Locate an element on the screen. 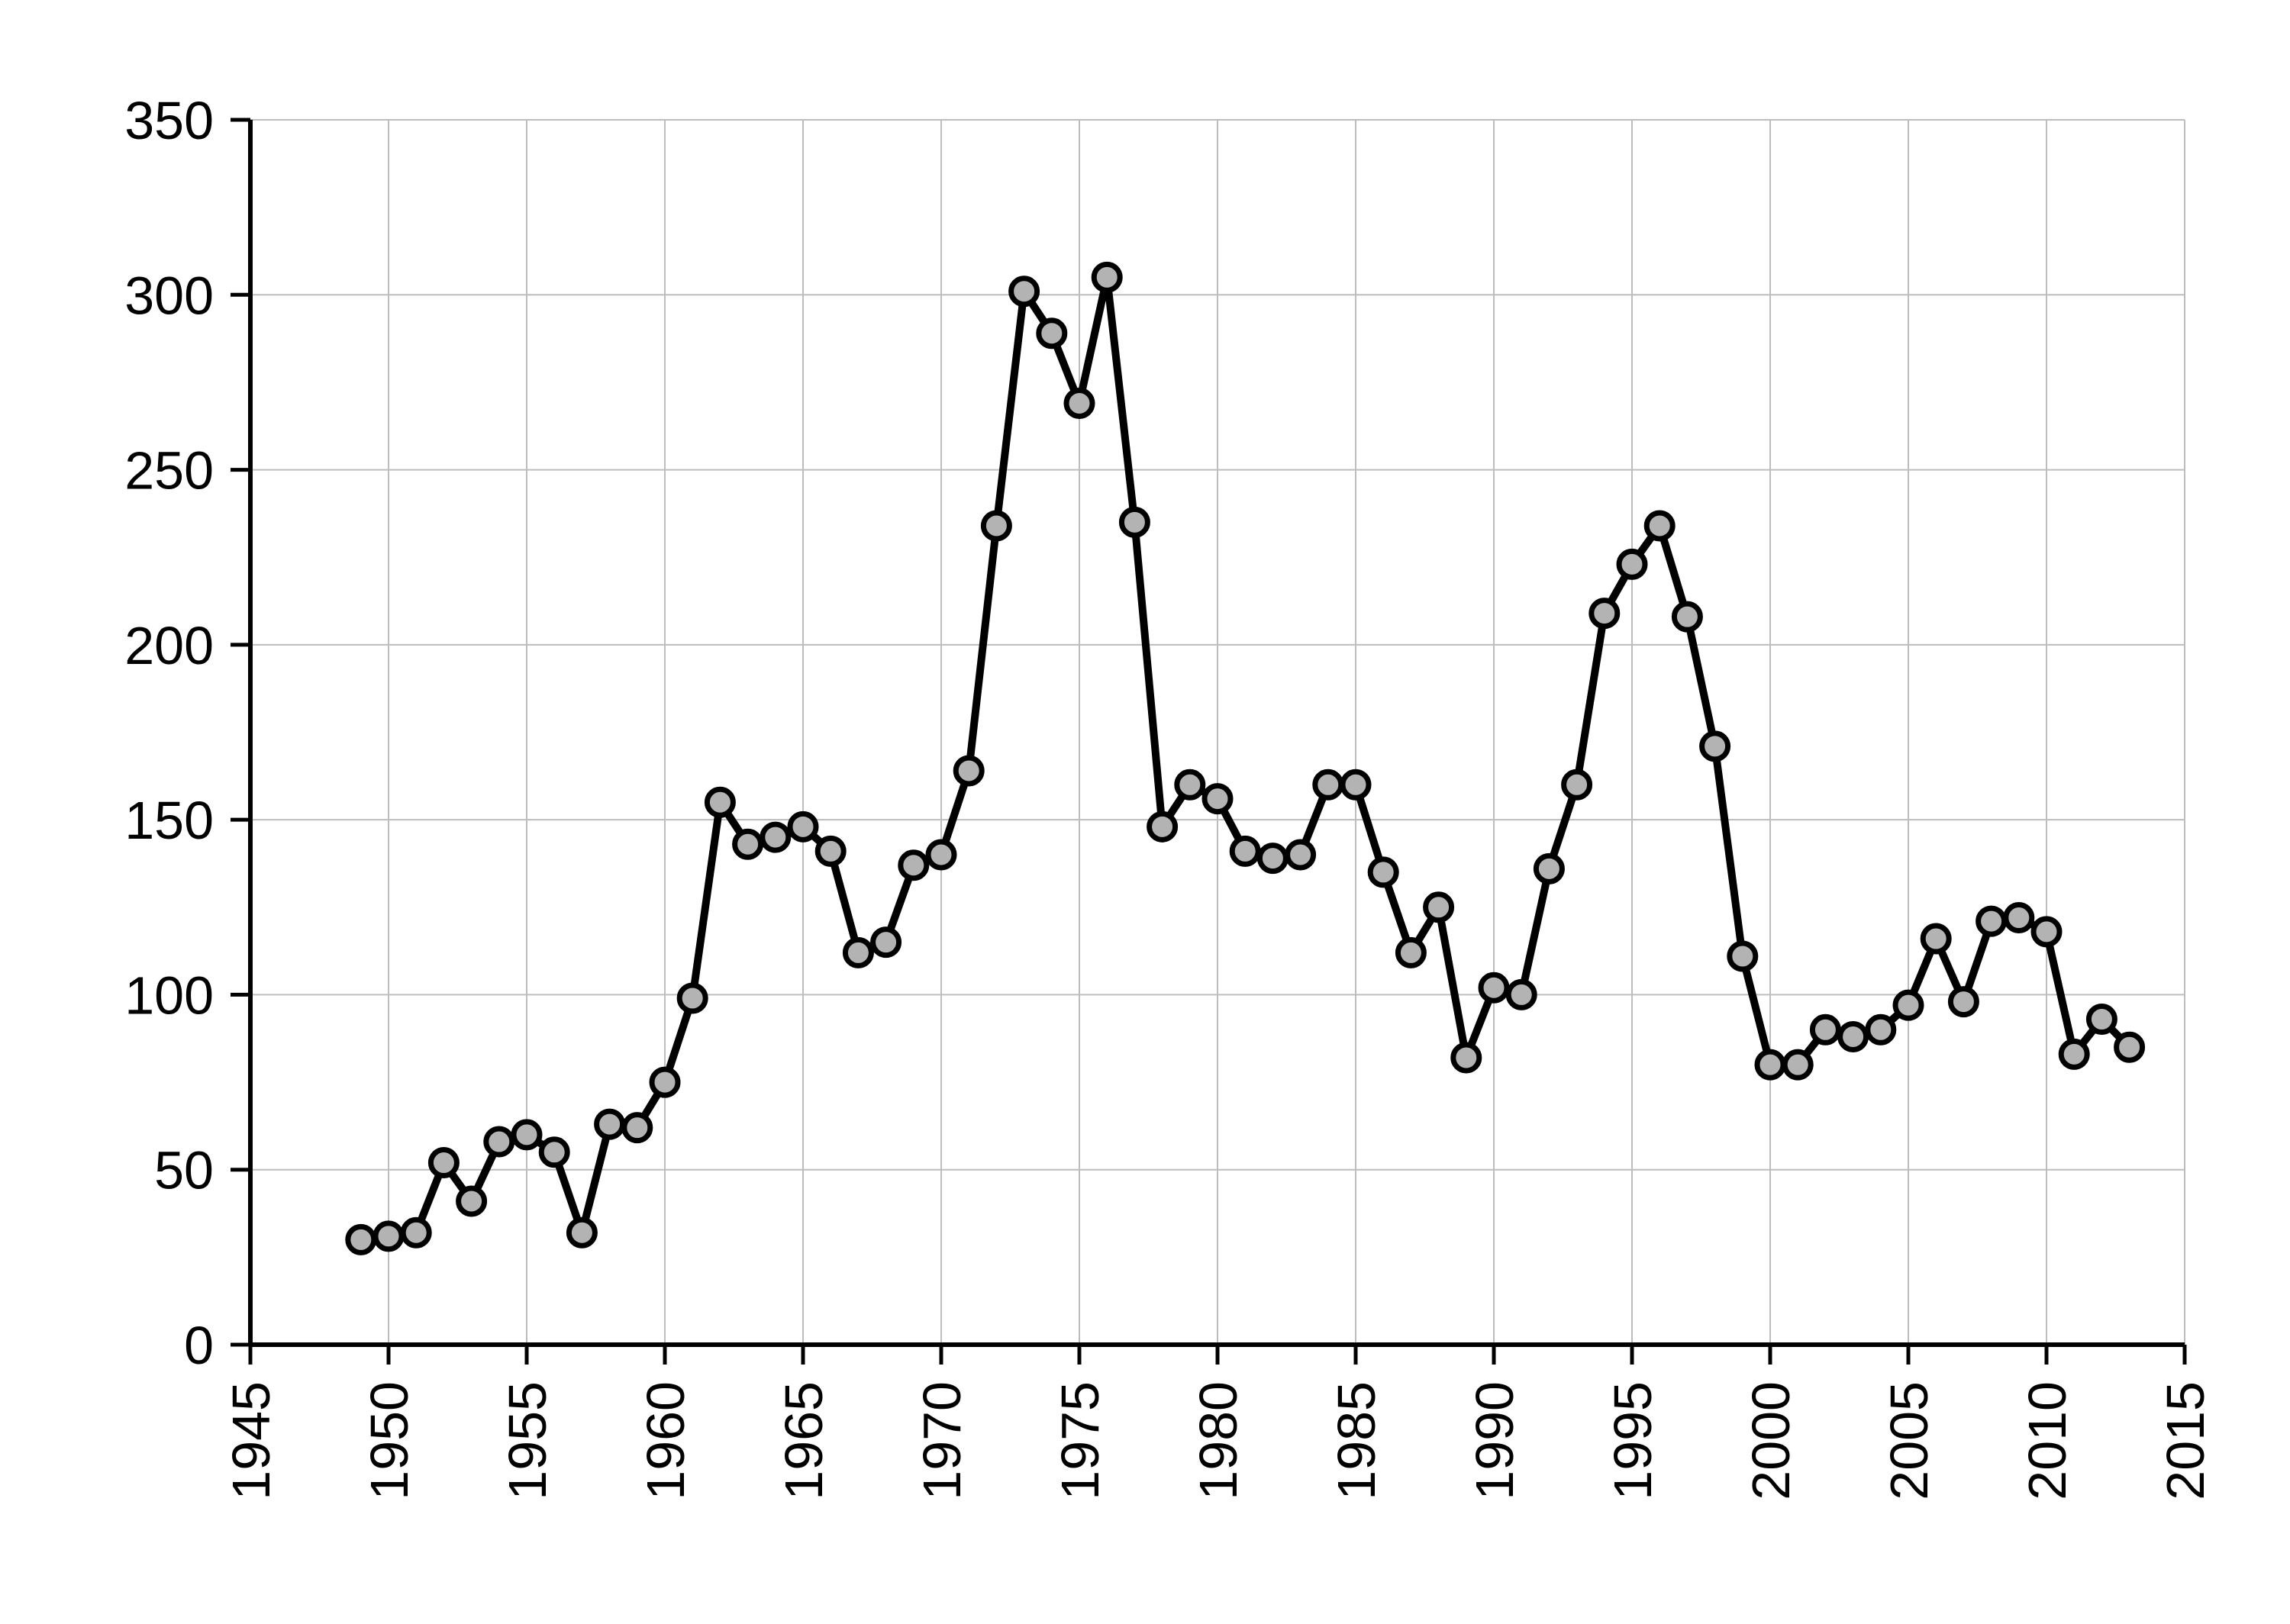  x-tick-label: 1950 is located at coordinates (389, 1440).